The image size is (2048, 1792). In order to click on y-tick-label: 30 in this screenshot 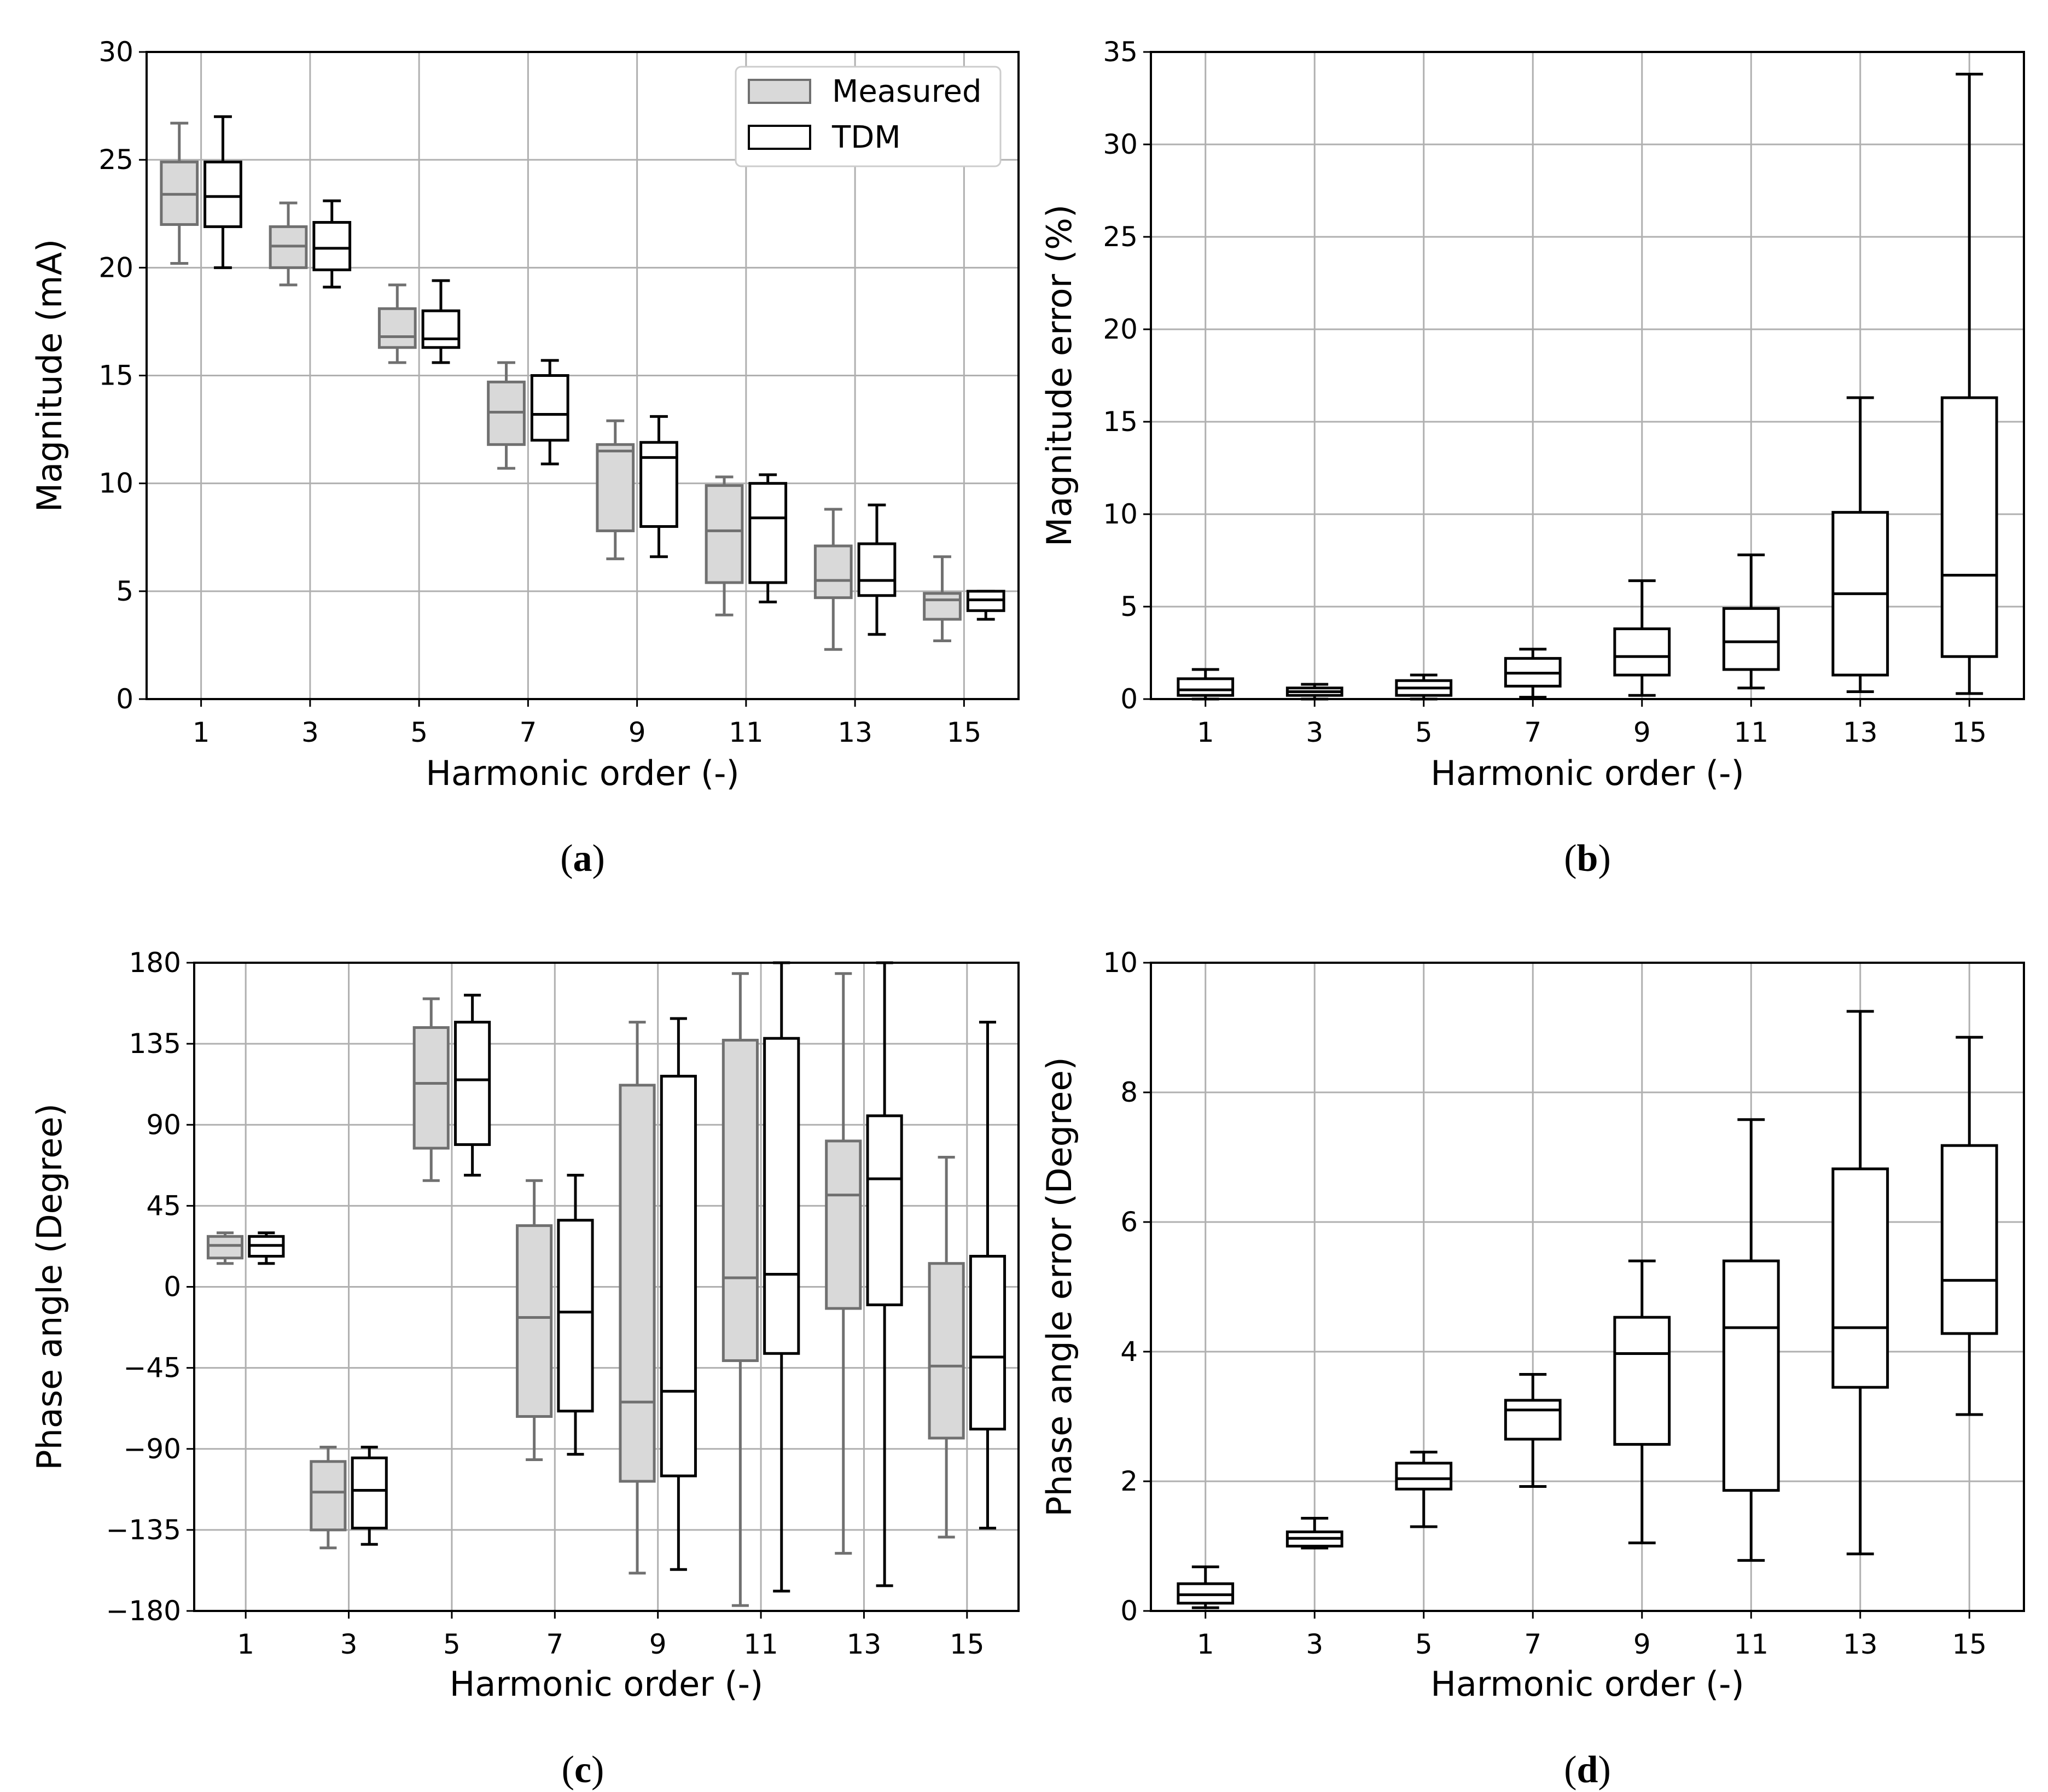, I will do `click(116, 52)`.